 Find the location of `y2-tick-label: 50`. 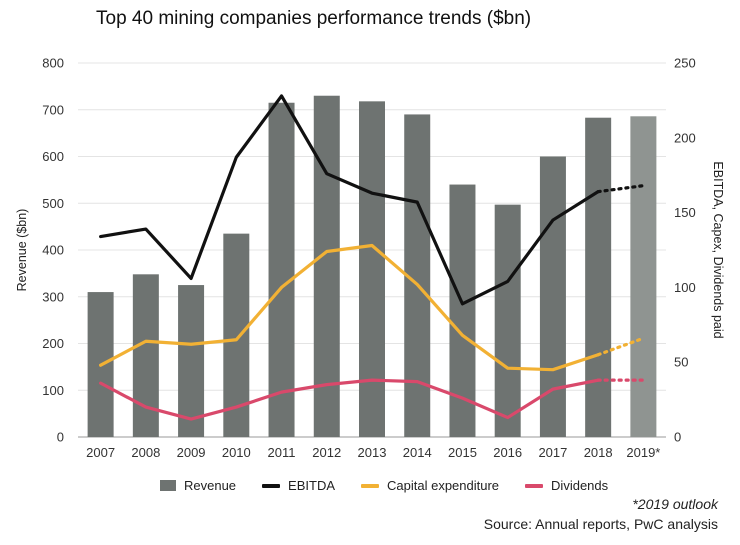

y2-tick-label: 50 is located at coordinates (681, 362).